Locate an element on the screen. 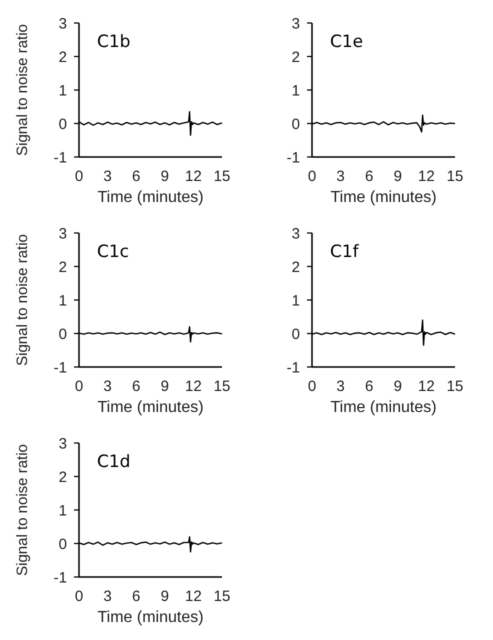 The width and height of the screenshot is (493, 640). text: C1c is located at coordinates (113, 252).